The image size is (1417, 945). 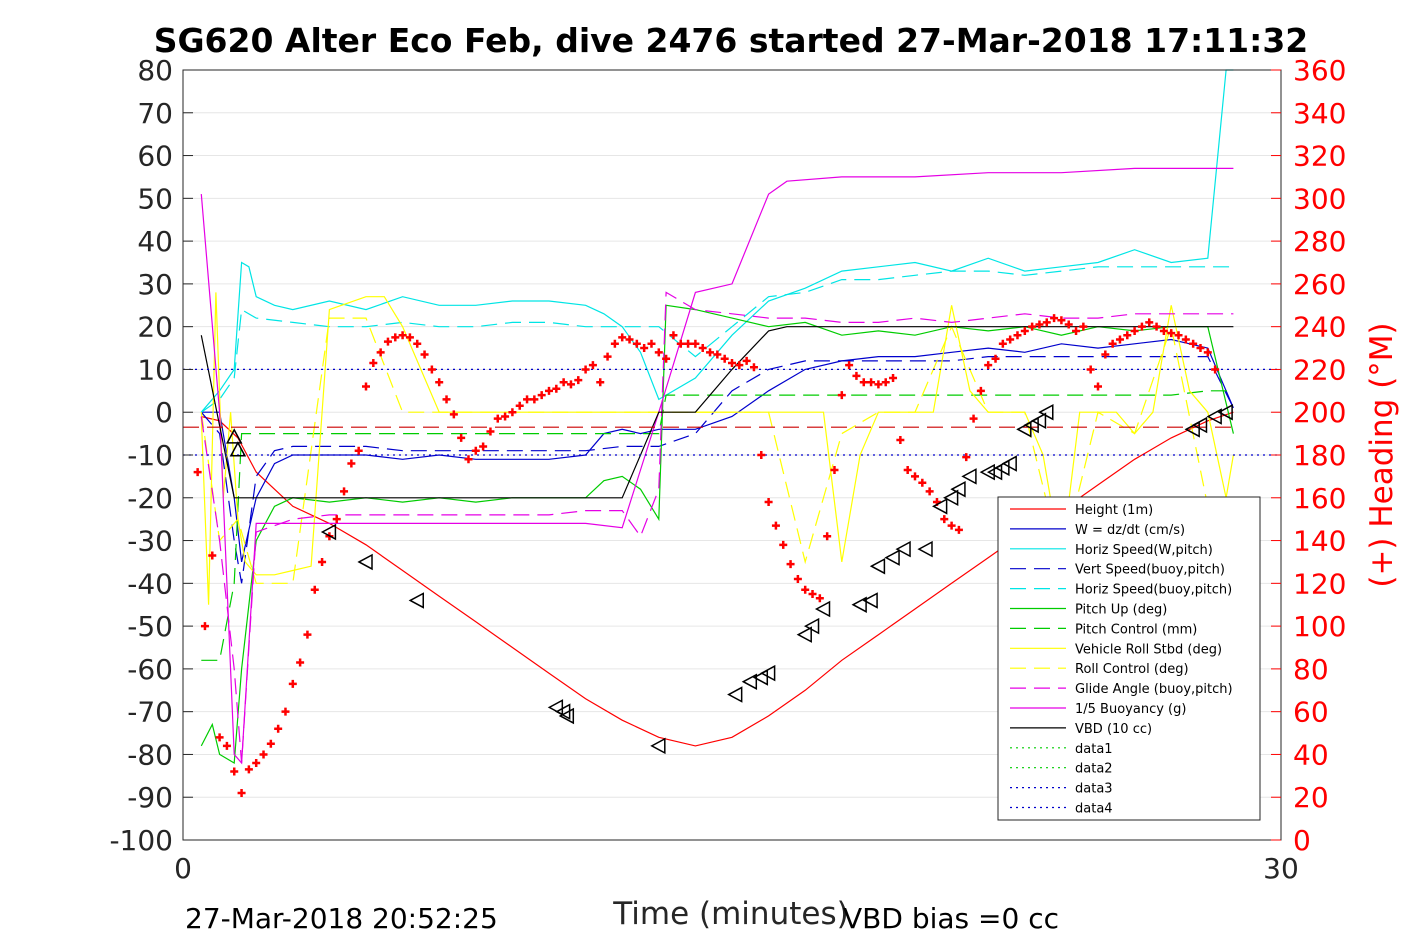 What do you see at coordinates (730, 914) in the screenshot?
I see `x-axis-label: Time (minutes)` at bounding box center [730, 914].